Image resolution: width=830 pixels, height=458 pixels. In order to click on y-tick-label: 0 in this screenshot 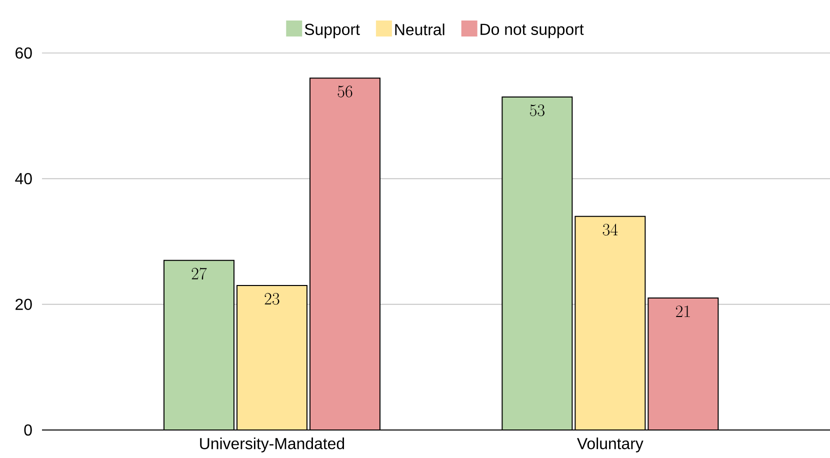, I will do `click(28, 430)`.